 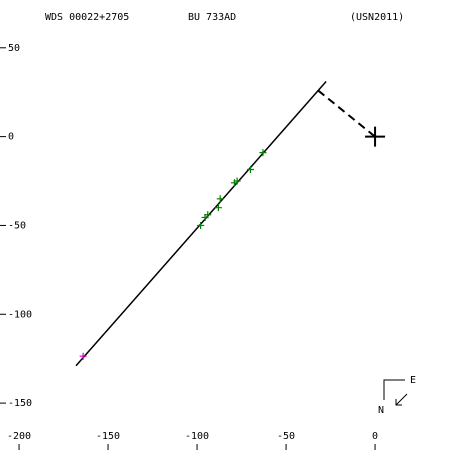 I want to click on compass, so click(x=395, y=392).